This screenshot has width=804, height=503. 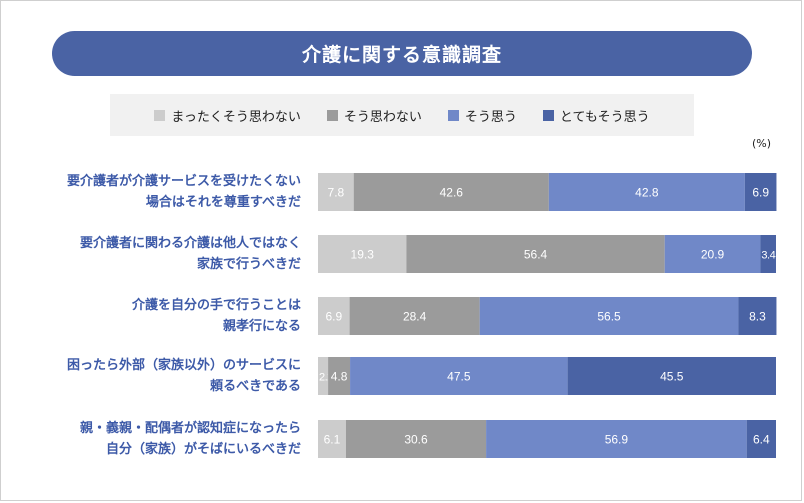 What do you see at coordinates (402, 53) in the screenshot?
I see `chart-title: 介護に関する意識調査` at bounding box center [402, 53].